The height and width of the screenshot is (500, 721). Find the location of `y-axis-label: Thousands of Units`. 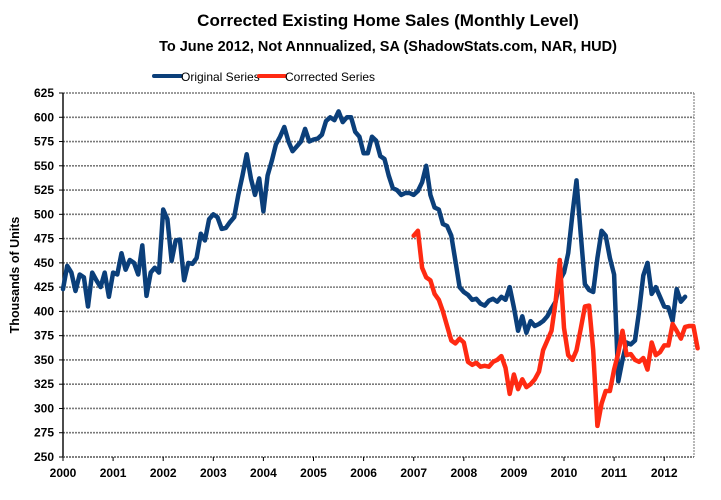

y-axis-label: Thousands of Units is located at coordinates (15, 275).